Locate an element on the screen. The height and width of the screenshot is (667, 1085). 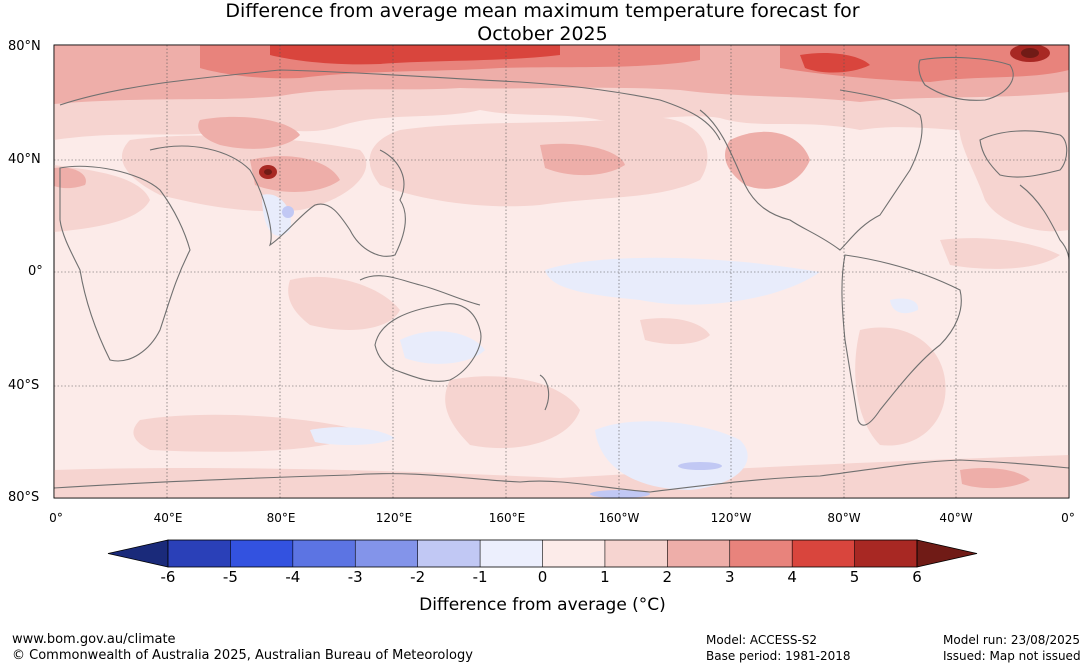
lat-label-80n: 80°N is located at coordinates (24, 46).